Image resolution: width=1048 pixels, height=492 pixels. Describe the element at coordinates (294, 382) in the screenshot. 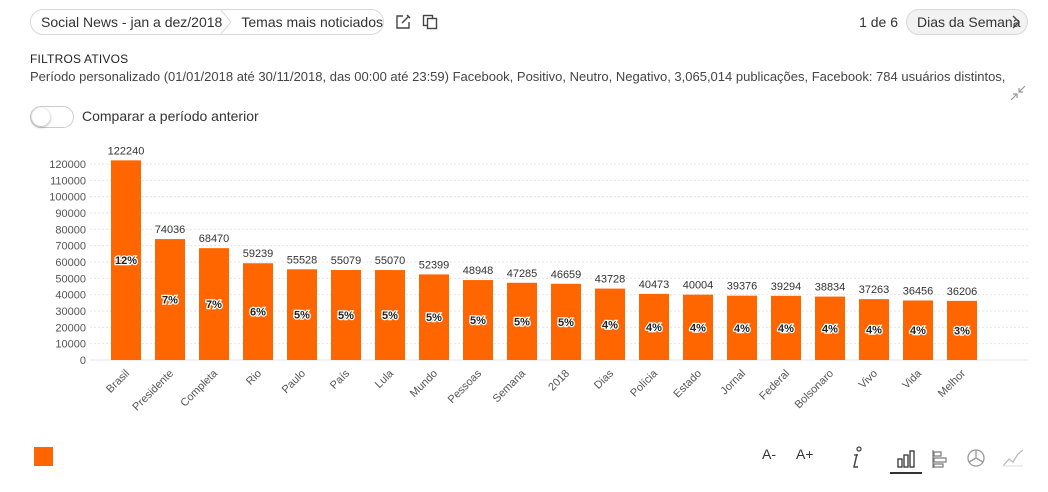

I see `x-tick-label: Paulo` at that location.